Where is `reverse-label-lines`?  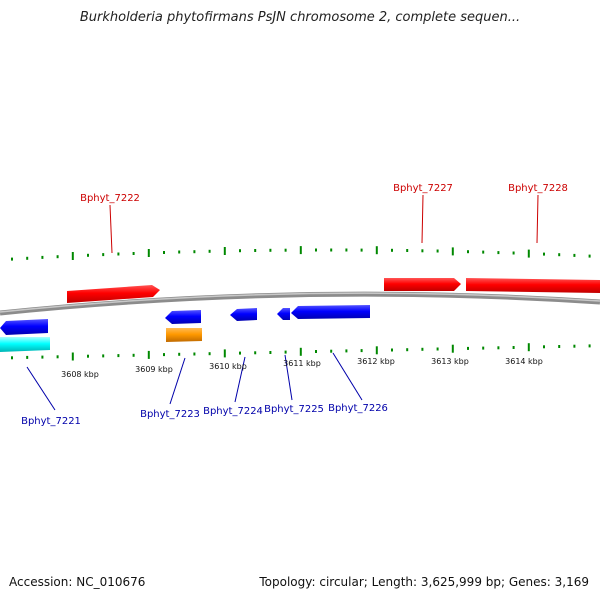
reverse-label-lines is located at coordinates (194, 381).